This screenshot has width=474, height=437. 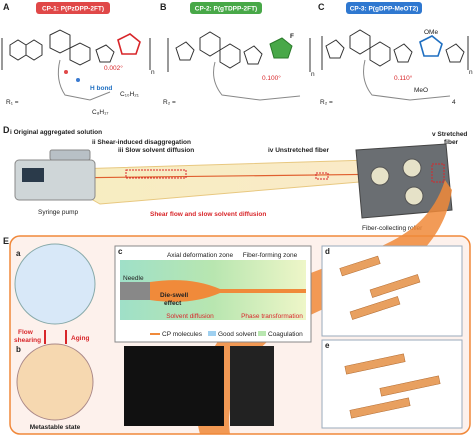 I want to click on chain-repeat: 4, so click(x=454, y=102).